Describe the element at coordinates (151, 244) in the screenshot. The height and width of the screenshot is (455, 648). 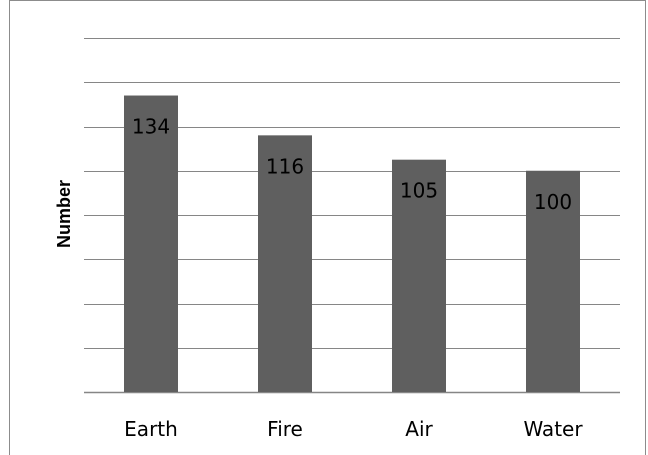
I see `bar-earth` at that location.